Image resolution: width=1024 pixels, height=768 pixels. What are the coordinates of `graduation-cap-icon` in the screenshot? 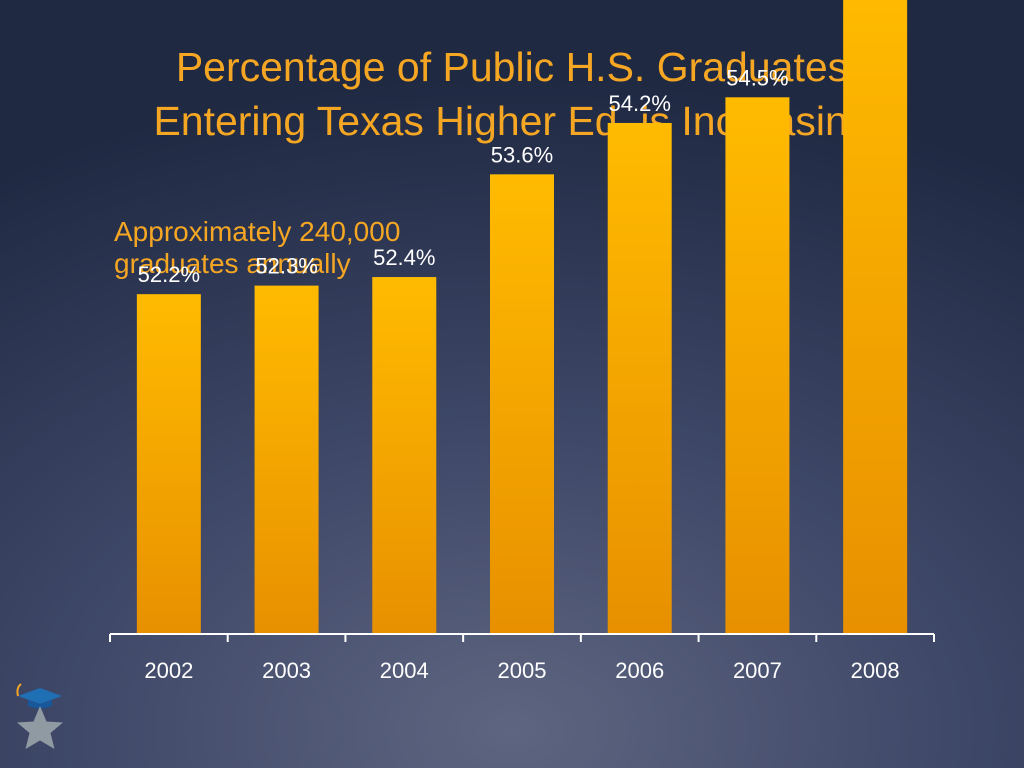 It's located at (39, 696).